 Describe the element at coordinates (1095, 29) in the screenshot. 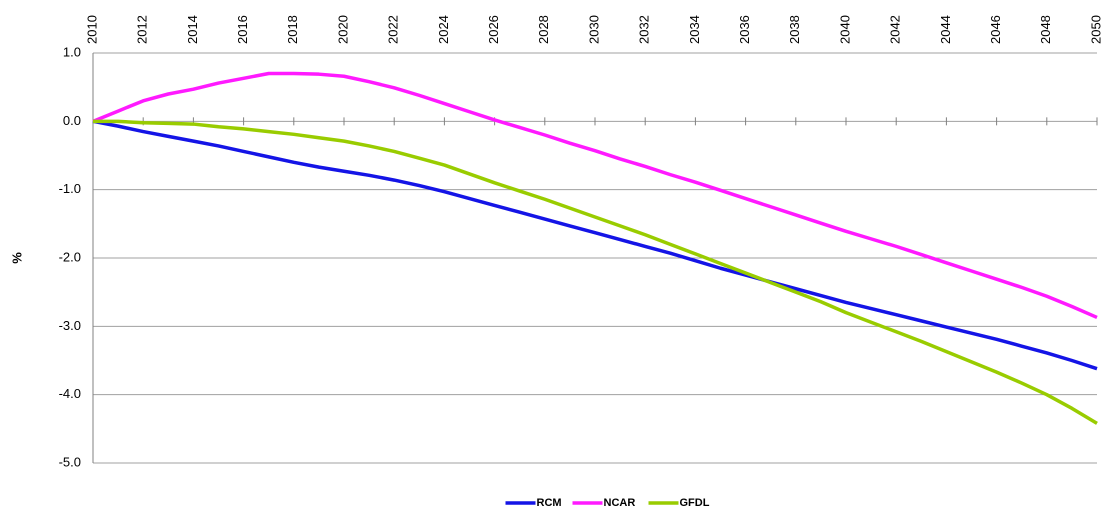

I see `x-tick-label: 2050` at that location.